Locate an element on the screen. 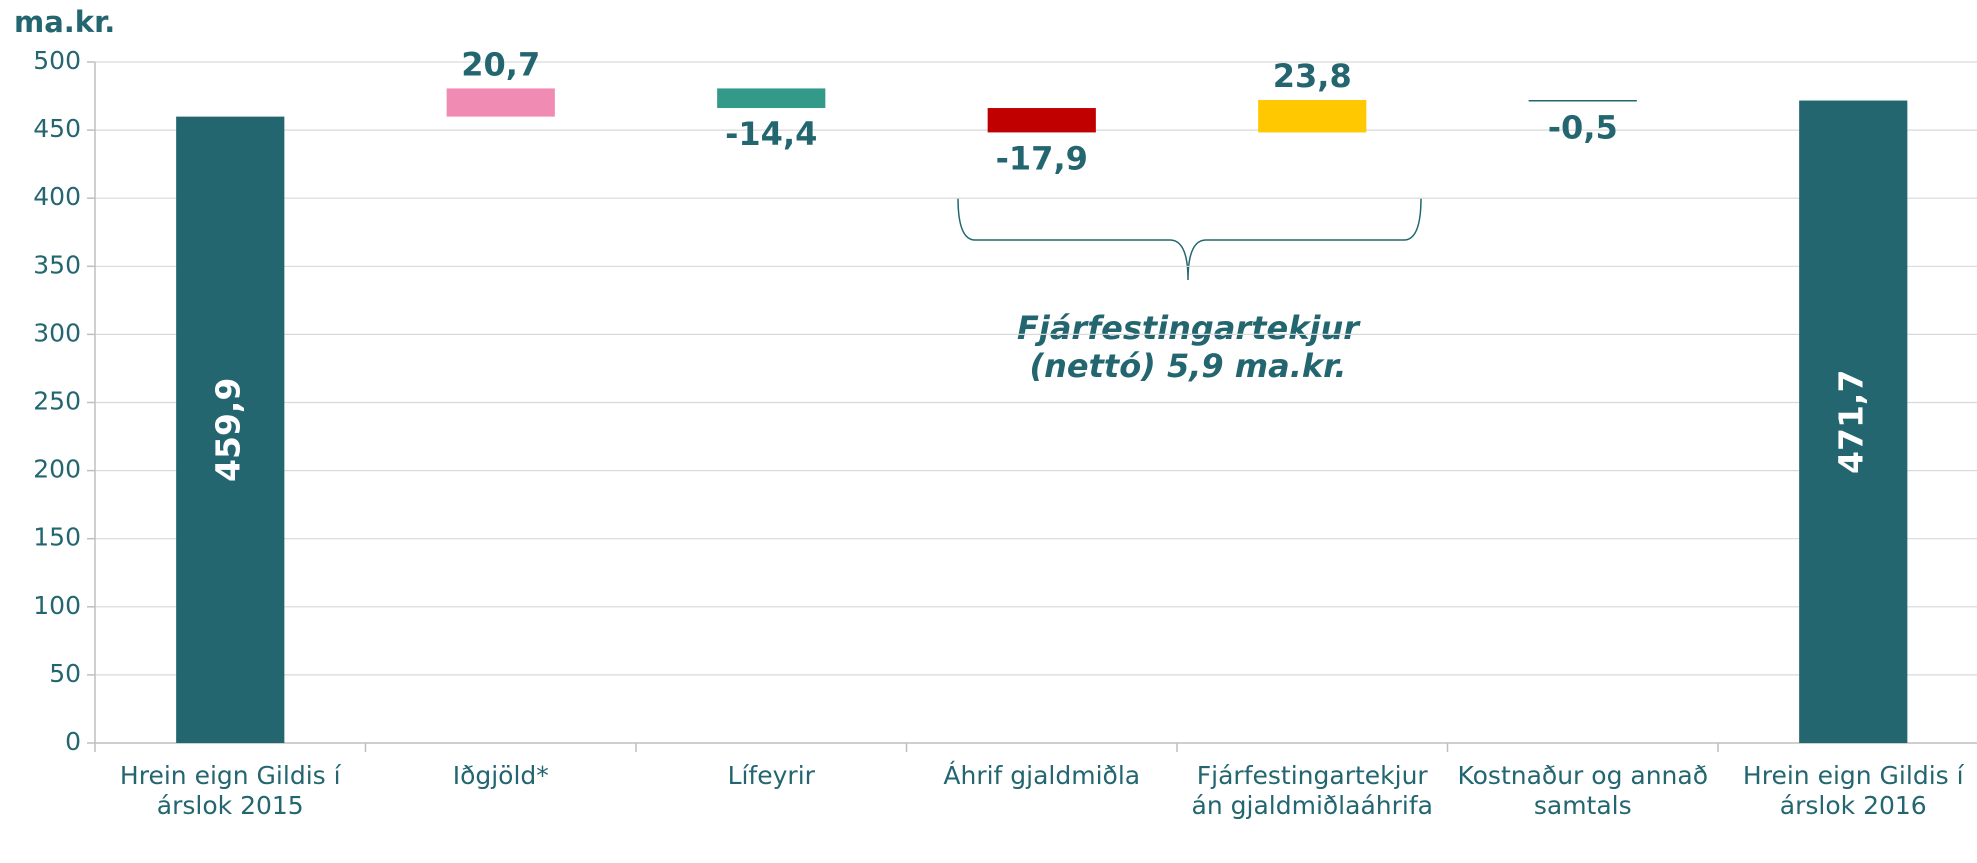  data-label: 20,7 is located at coordinates (500, 64).